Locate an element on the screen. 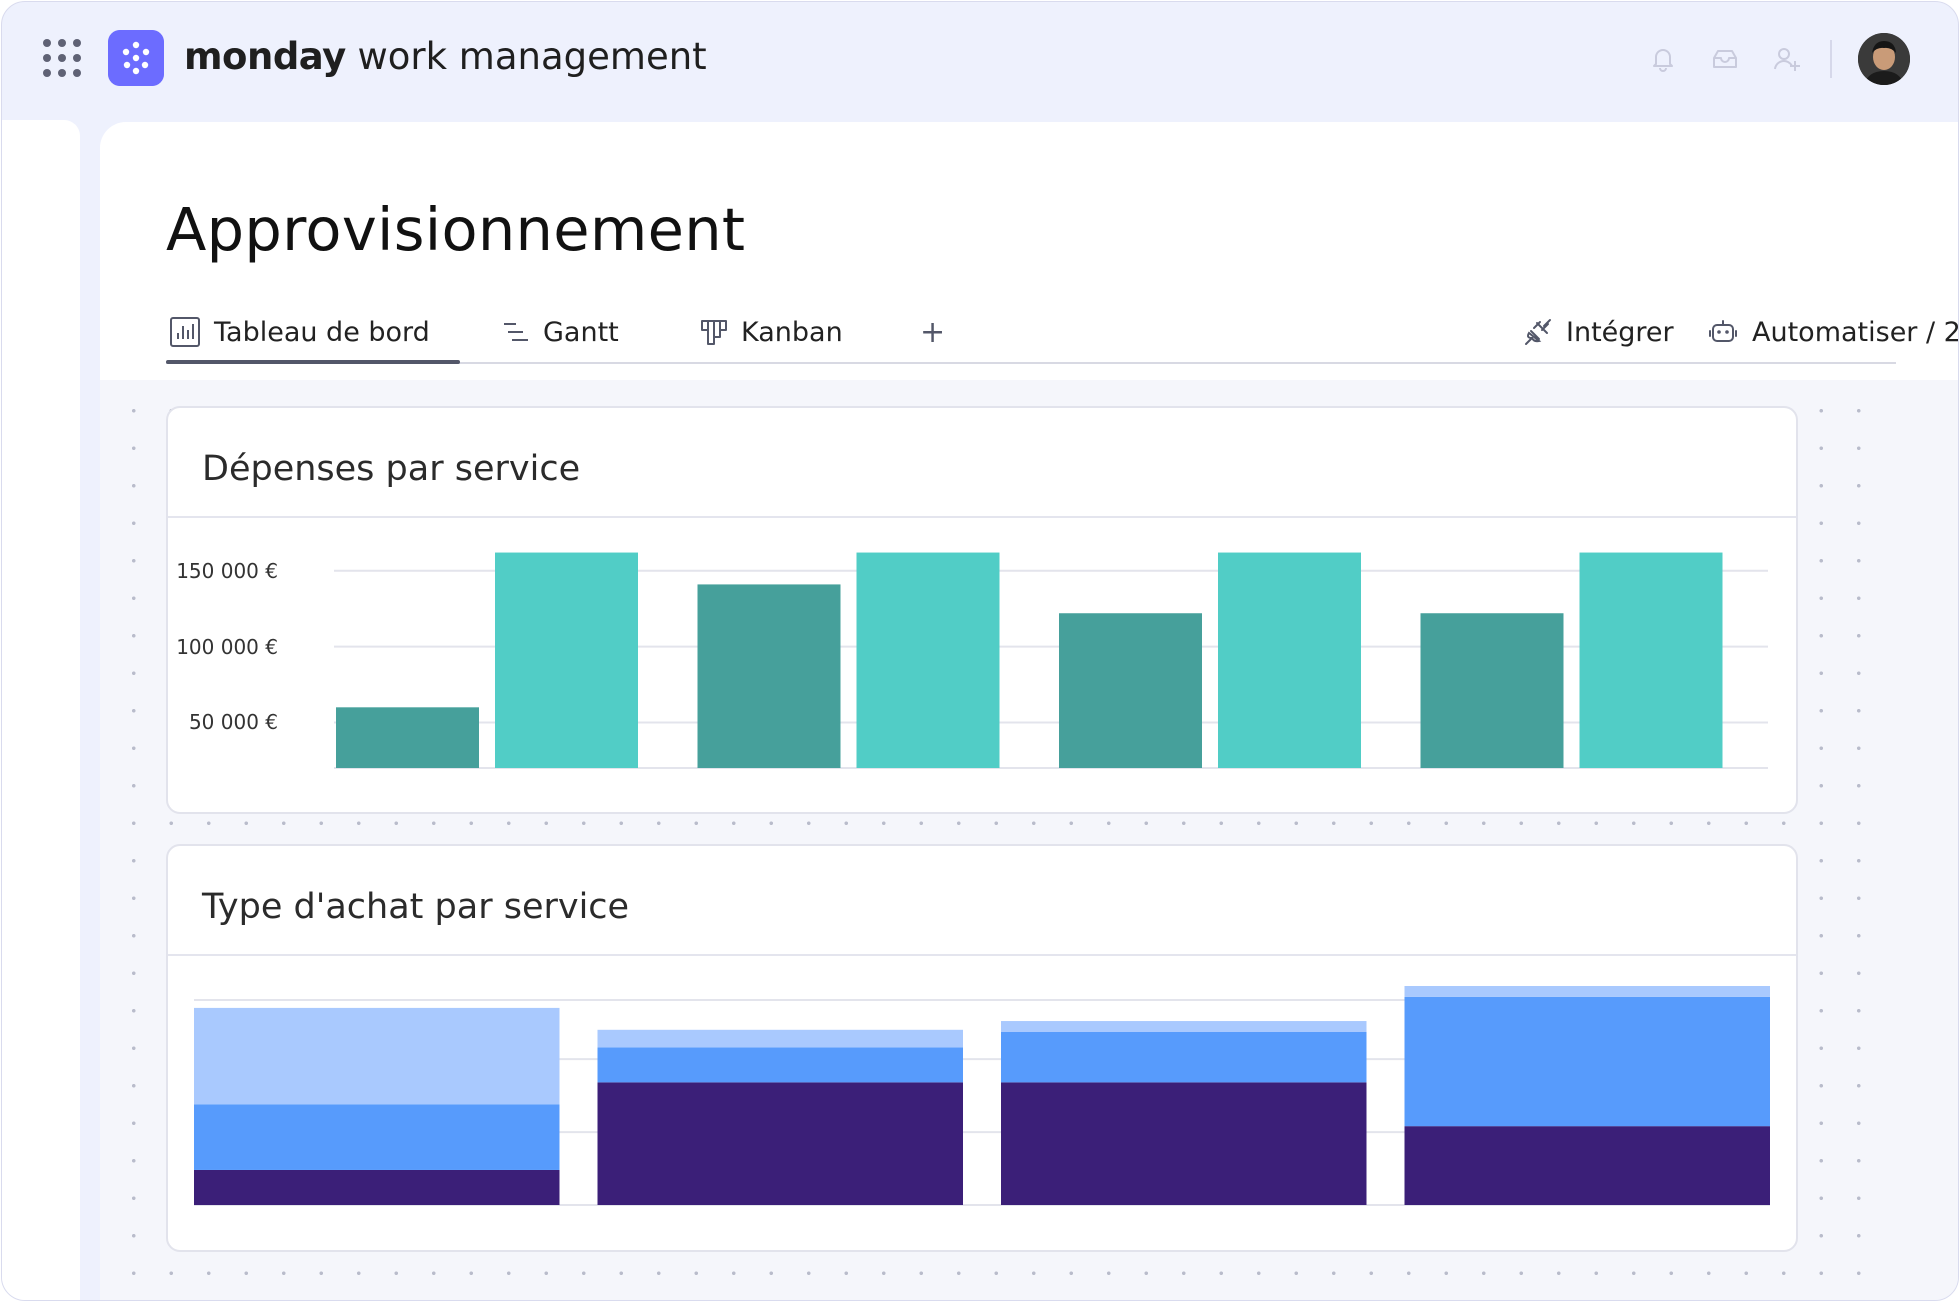 This screenshot has width=1960, height=1302. user-avatar is located at coordinates (1884, 59).